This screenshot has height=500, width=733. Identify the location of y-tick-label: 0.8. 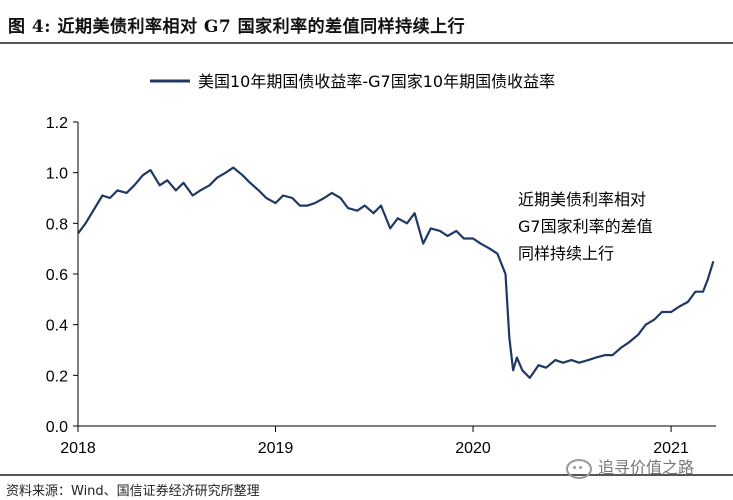
(57, 224).